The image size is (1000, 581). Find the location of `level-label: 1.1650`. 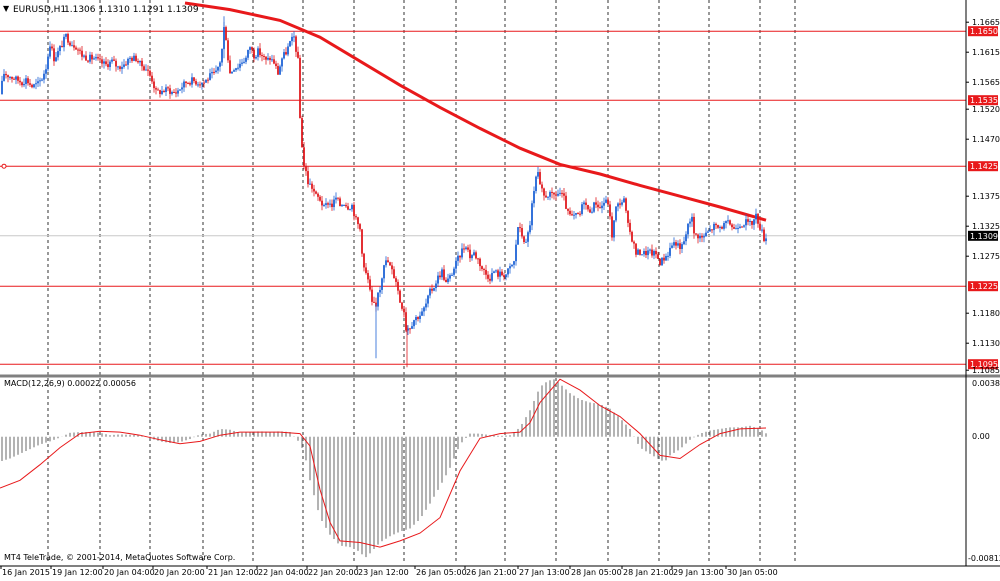

level-label: 1.1650 is located at coordinates (984, 31).